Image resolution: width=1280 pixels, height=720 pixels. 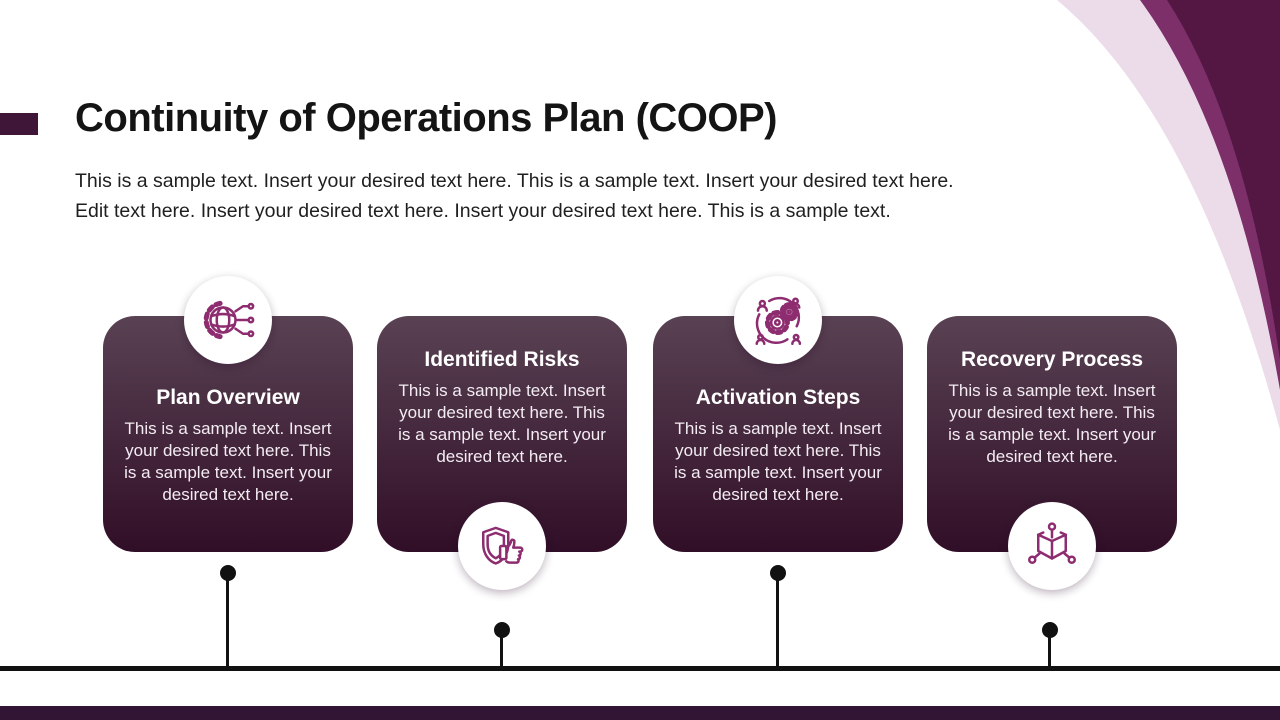 I want to click on shield-thumbs-up-icon, so click(x=503, y=545).